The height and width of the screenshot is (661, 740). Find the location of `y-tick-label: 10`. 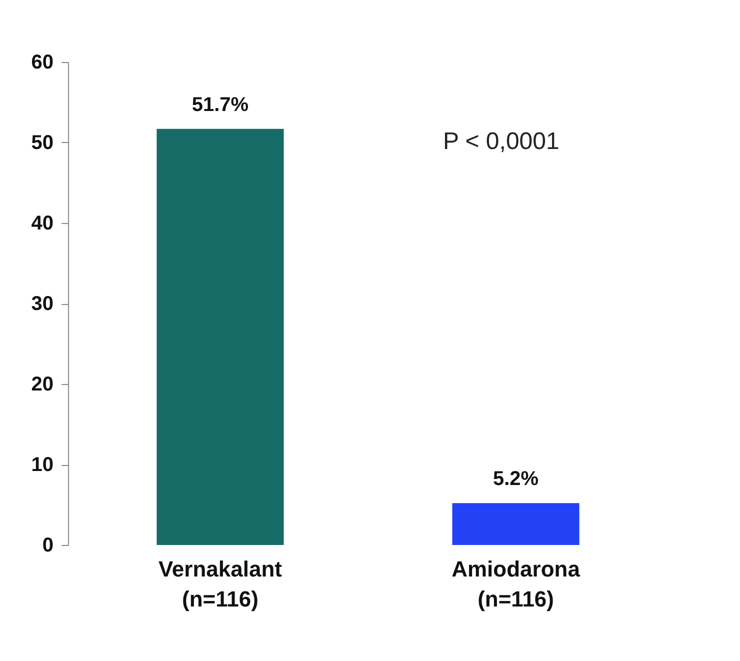

y-tick-label: 10 is located at coordinates (42, 465).